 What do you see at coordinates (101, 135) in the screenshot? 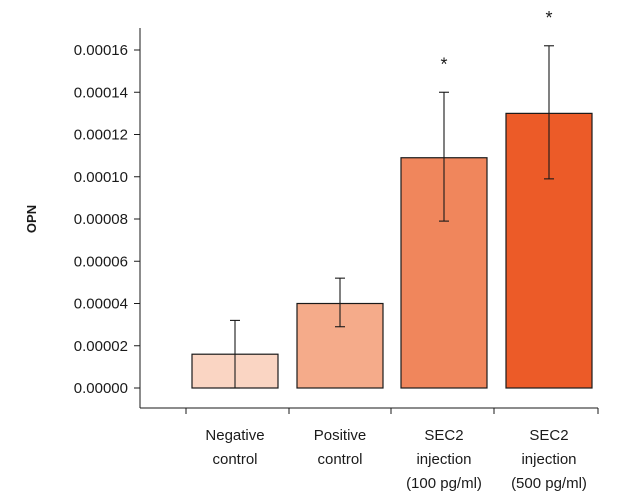
I see `y-tick-label: 0.00012` at bounding box center [101, 135].